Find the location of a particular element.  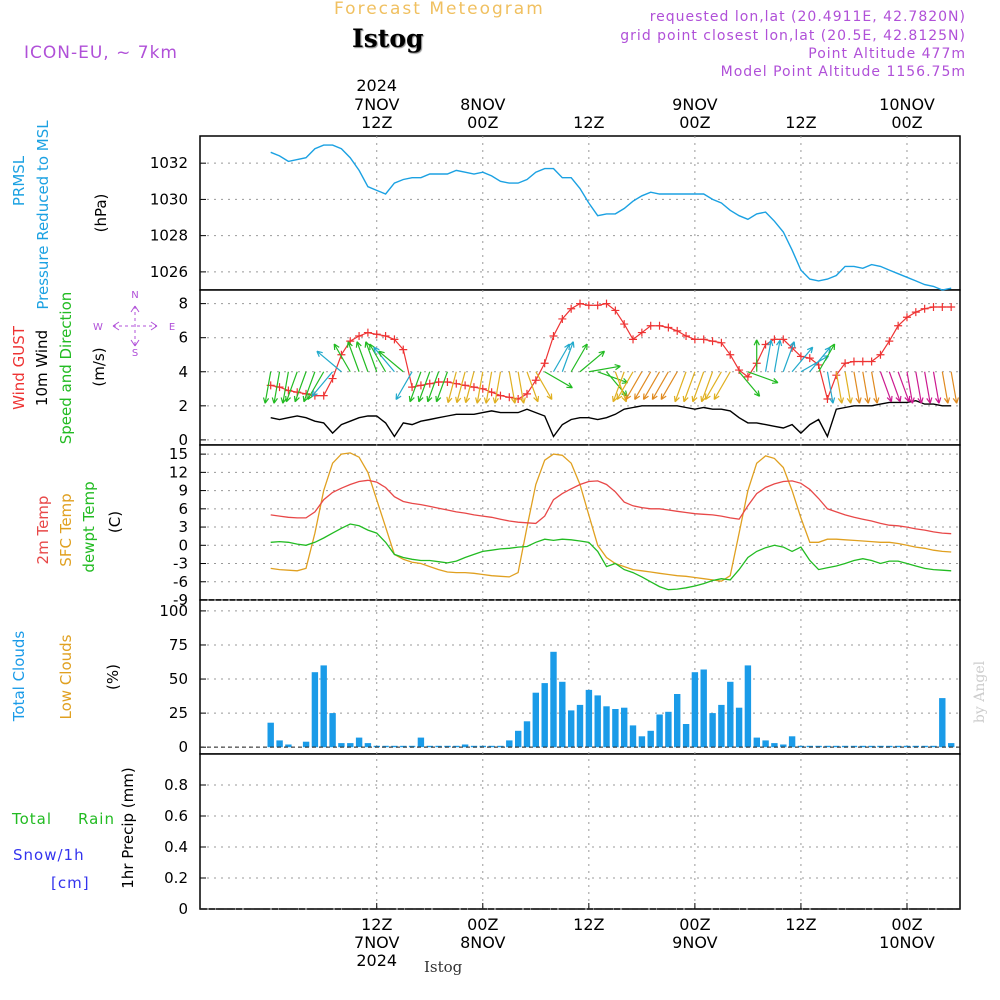

y-tick-label: 1030 is located at coordinates (169, 199).